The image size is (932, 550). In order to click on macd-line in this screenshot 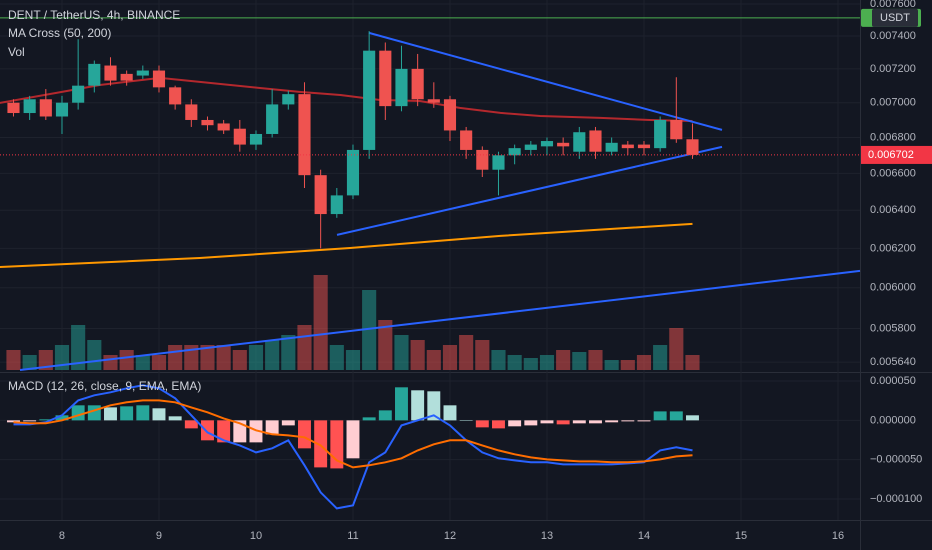, I will do `click(353, 434)`.